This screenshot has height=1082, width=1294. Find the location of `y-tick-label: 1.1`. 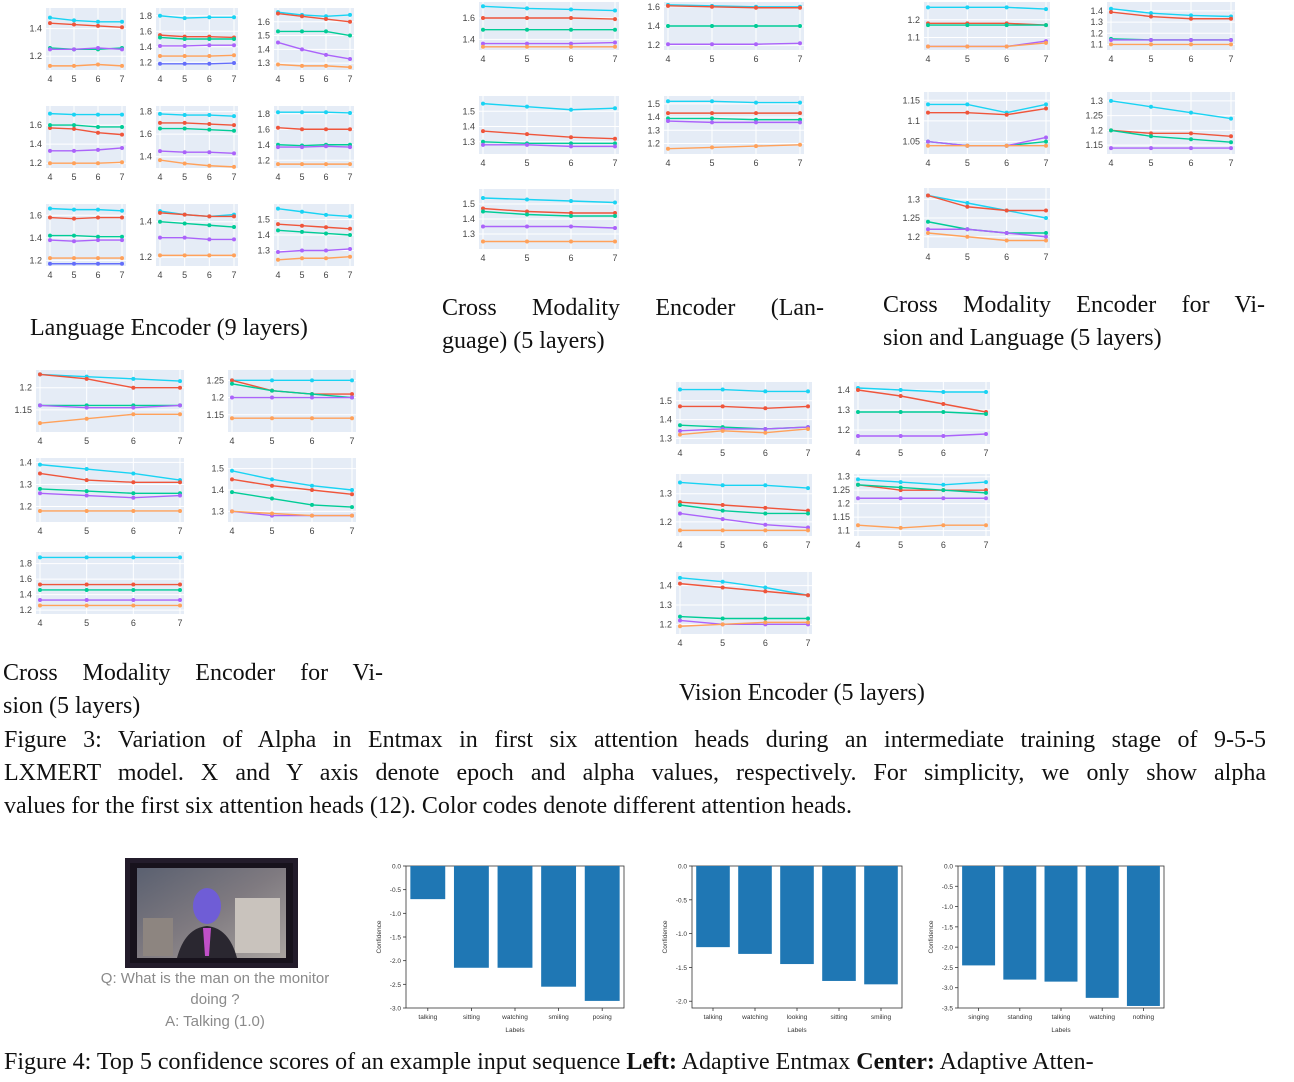

y-tick-label: 1.1 is located at coordinates (913, 38).